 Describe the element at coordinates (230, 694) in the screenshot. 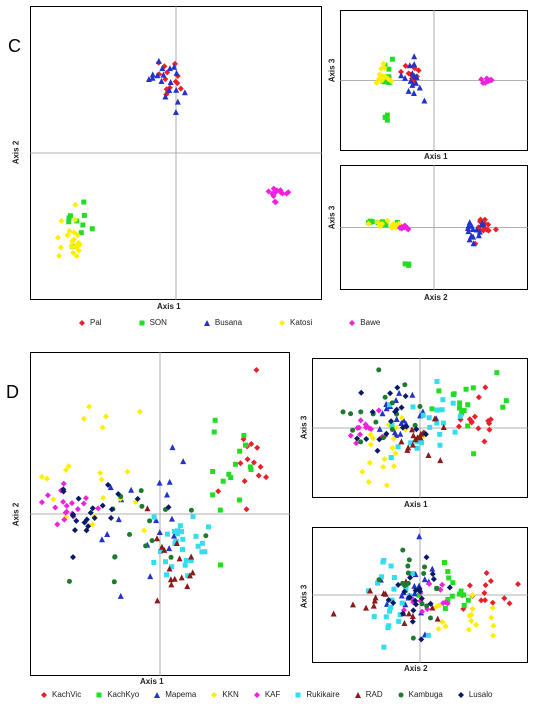

I see `legend-label: KKN` at that location.